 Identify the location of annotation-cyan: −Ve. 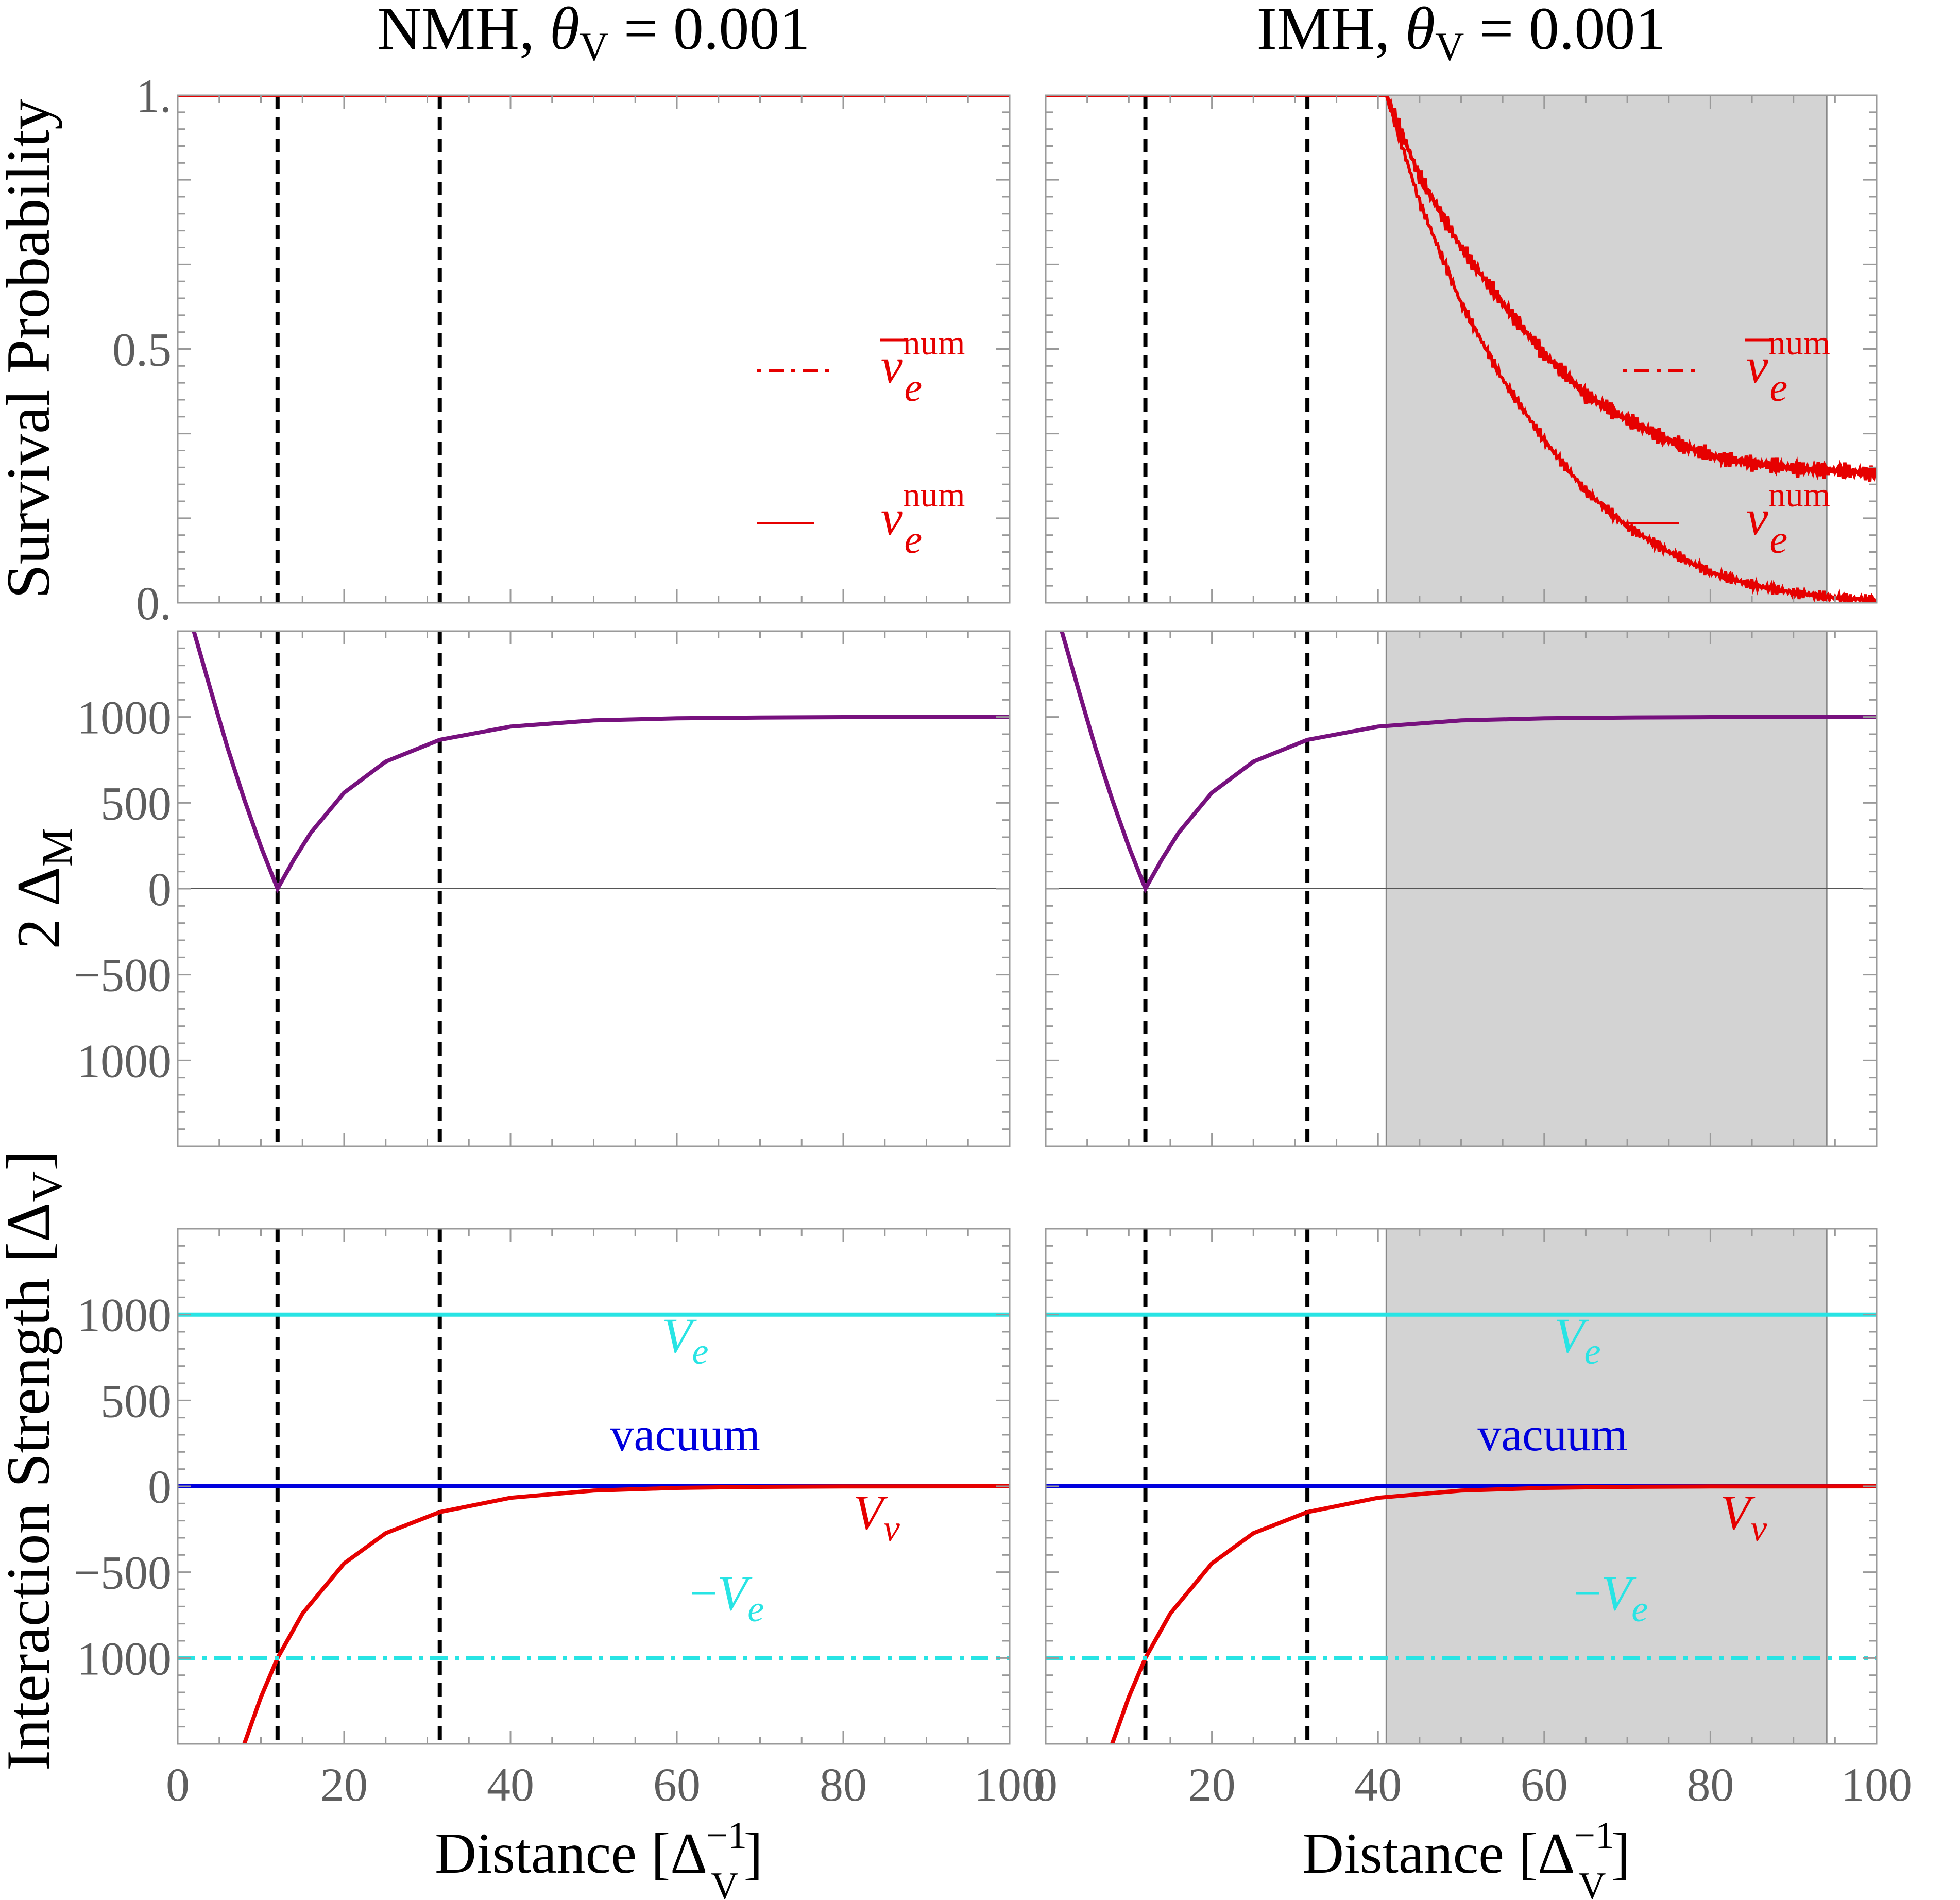
(727, 1598).